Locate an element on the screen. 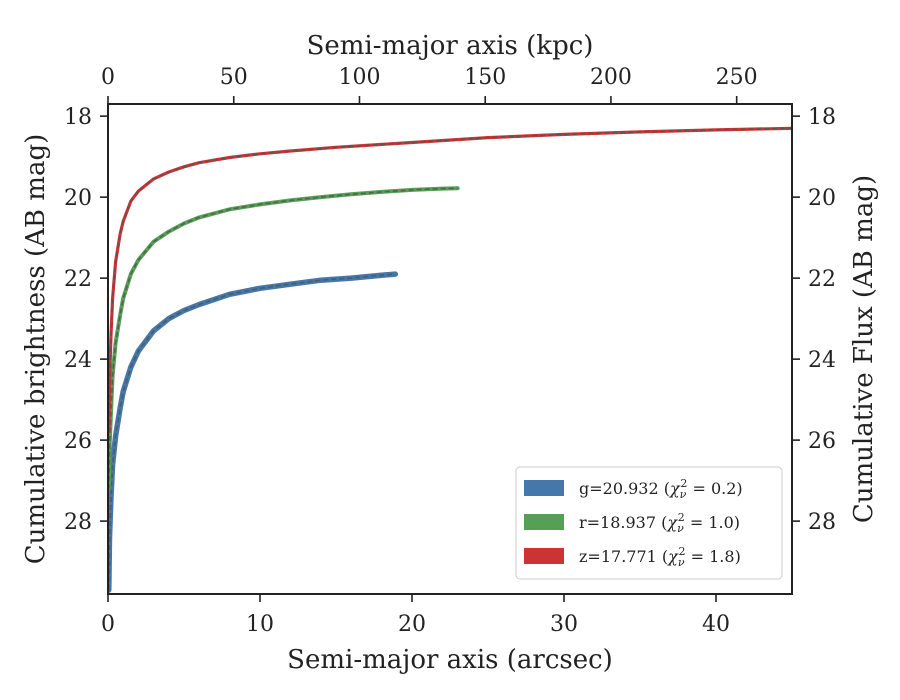  y-tick-label: 24 is located at coordinates (78, 360).